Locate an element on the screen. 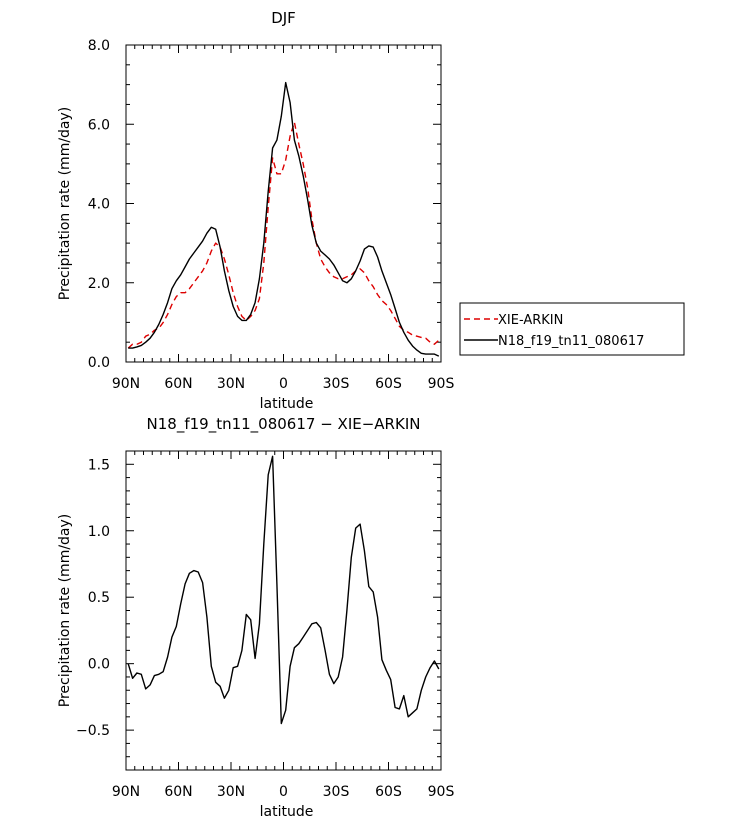 Image resolution: width=733 pixels, height=828 pixels. legend-label: XIE-ARKIN is located at coordinates (530, 320).